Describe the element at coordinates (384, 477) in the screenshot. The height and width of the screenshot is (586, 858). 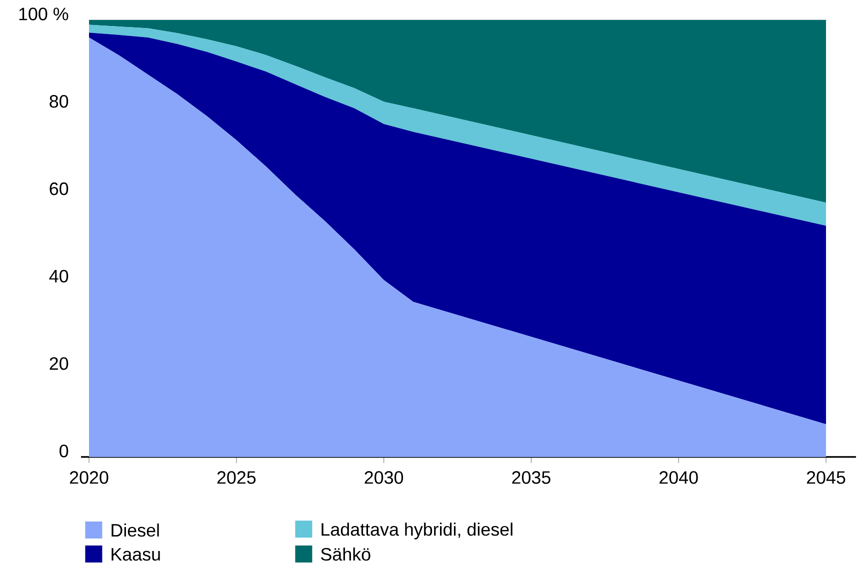
I see `x-tick-label: 2030` at that location.